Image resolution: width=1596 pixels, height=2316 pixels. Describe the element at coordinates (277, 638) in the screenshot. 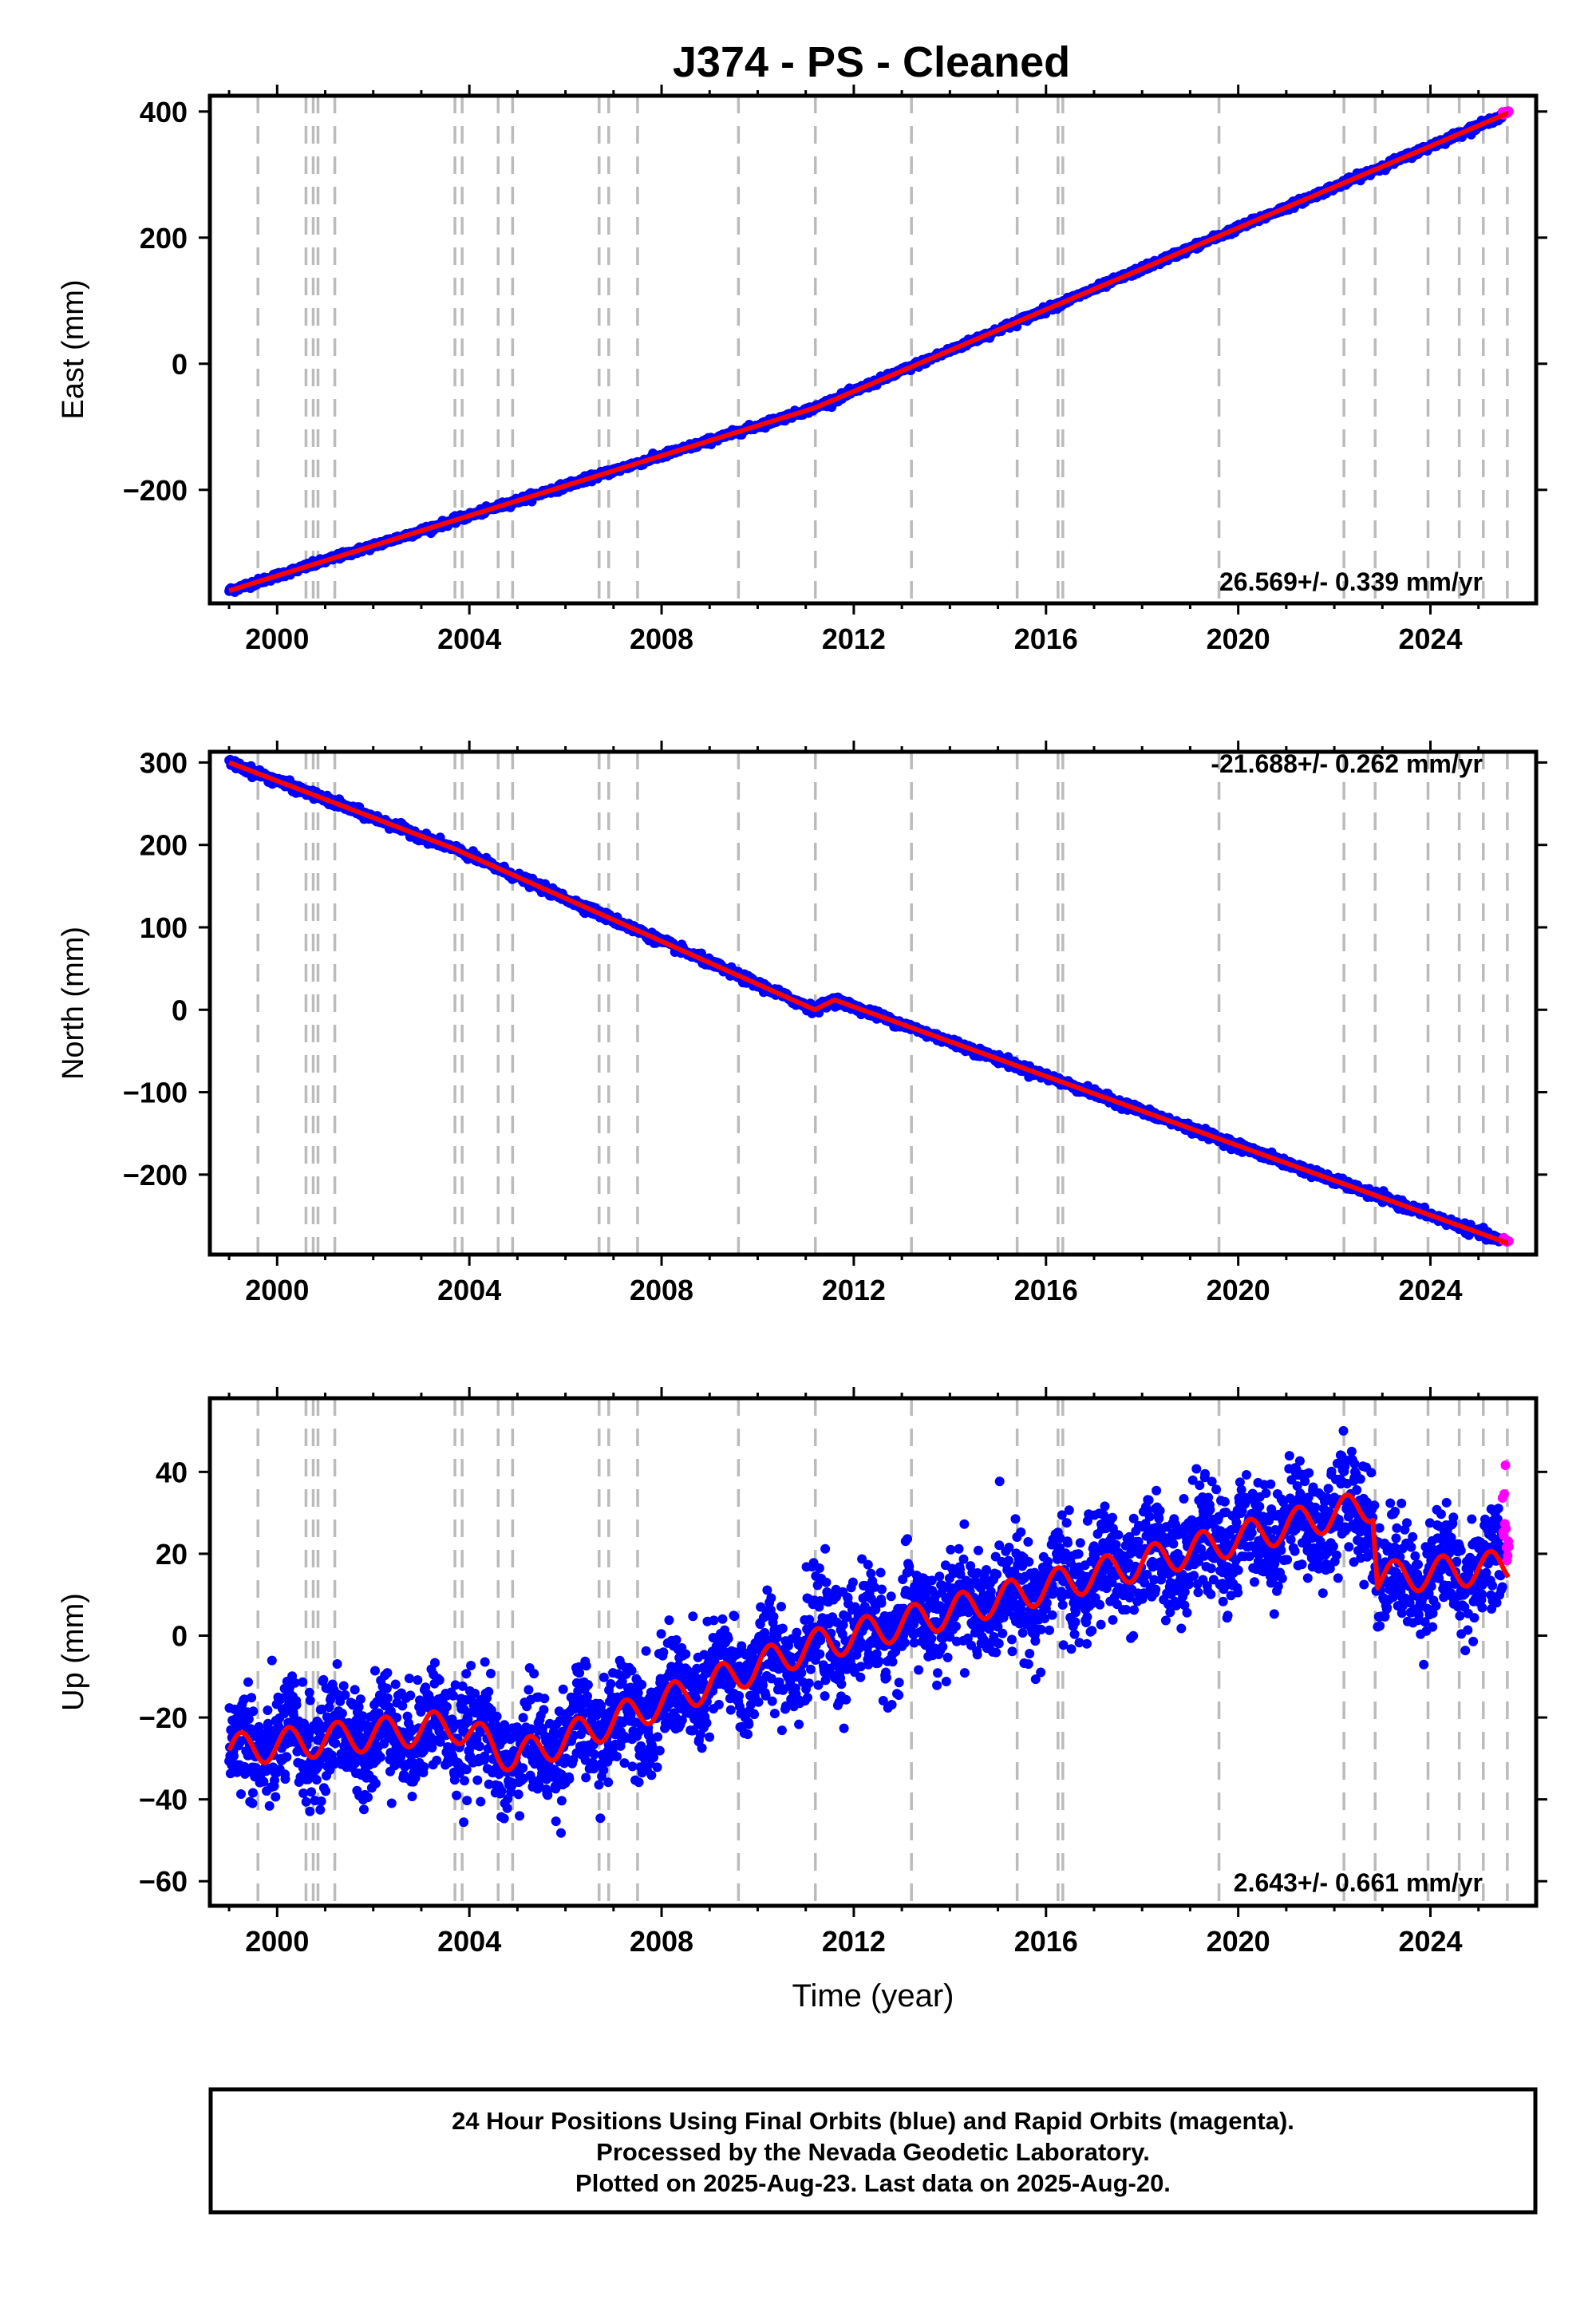

I see `east-x-tick-label: 2000` at that location.